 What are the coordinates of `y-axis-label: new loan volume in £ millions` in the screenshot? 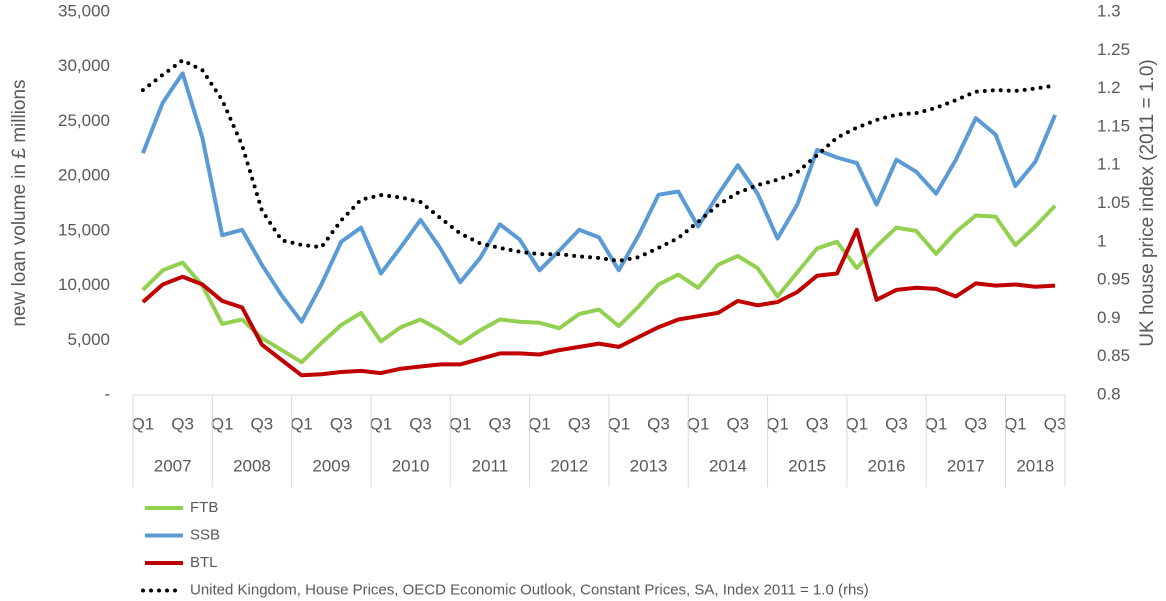 It's located at (19, 202).